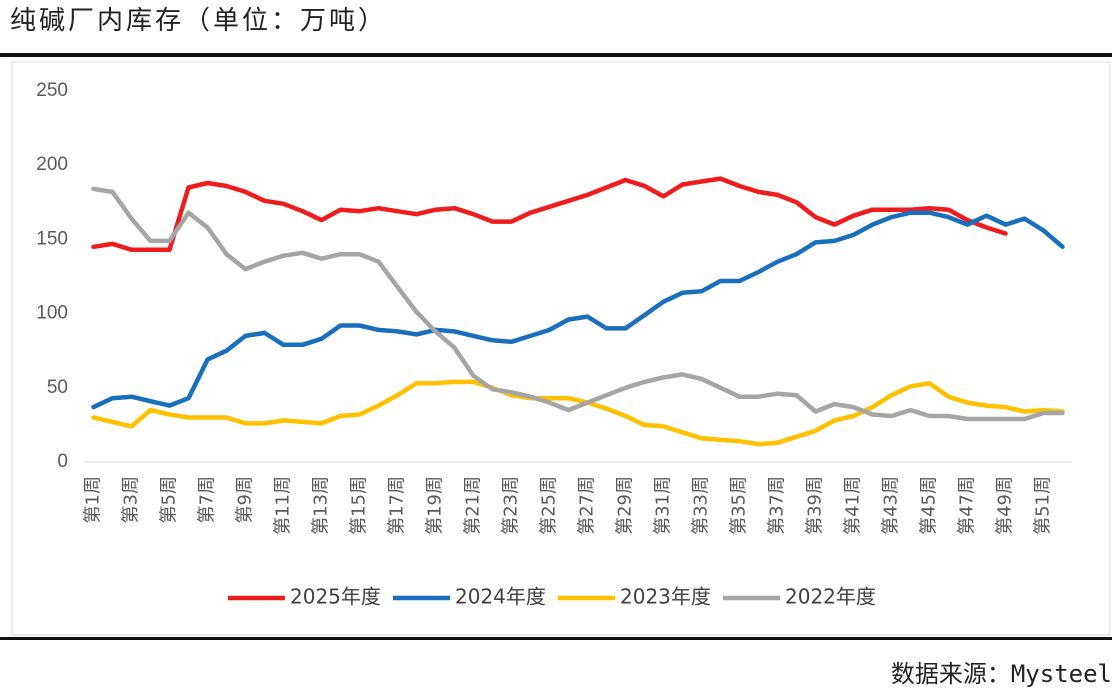  What do you see at coordinates (52, 313) in the screenshot?
I see `y-tick-label: 100` at bounding box center [52, 313].